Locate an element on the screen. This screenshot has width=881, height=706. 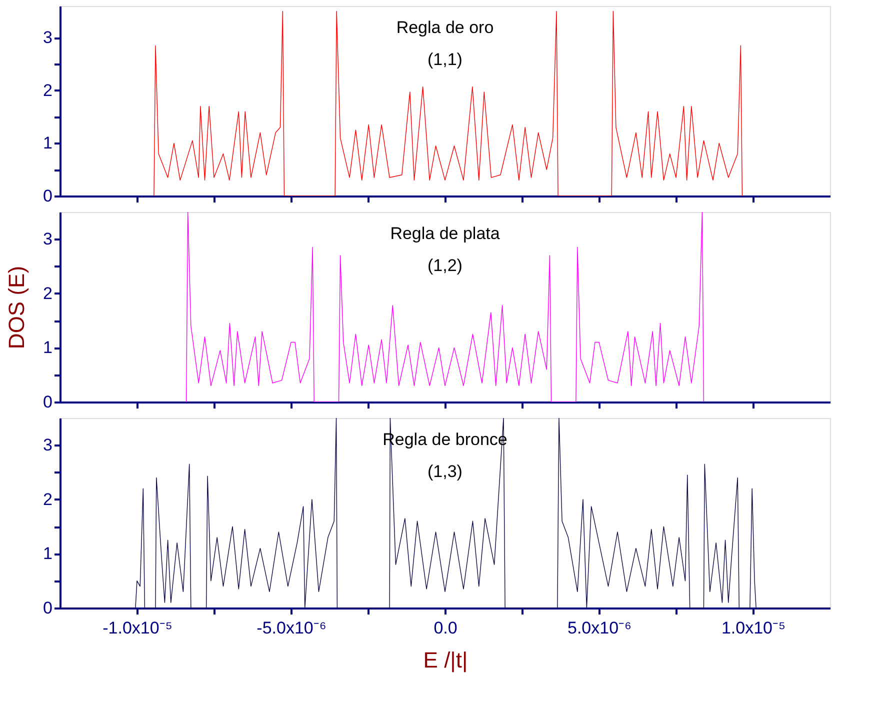
x-axis-title: E /|t| is located at coordinates (445, 660).